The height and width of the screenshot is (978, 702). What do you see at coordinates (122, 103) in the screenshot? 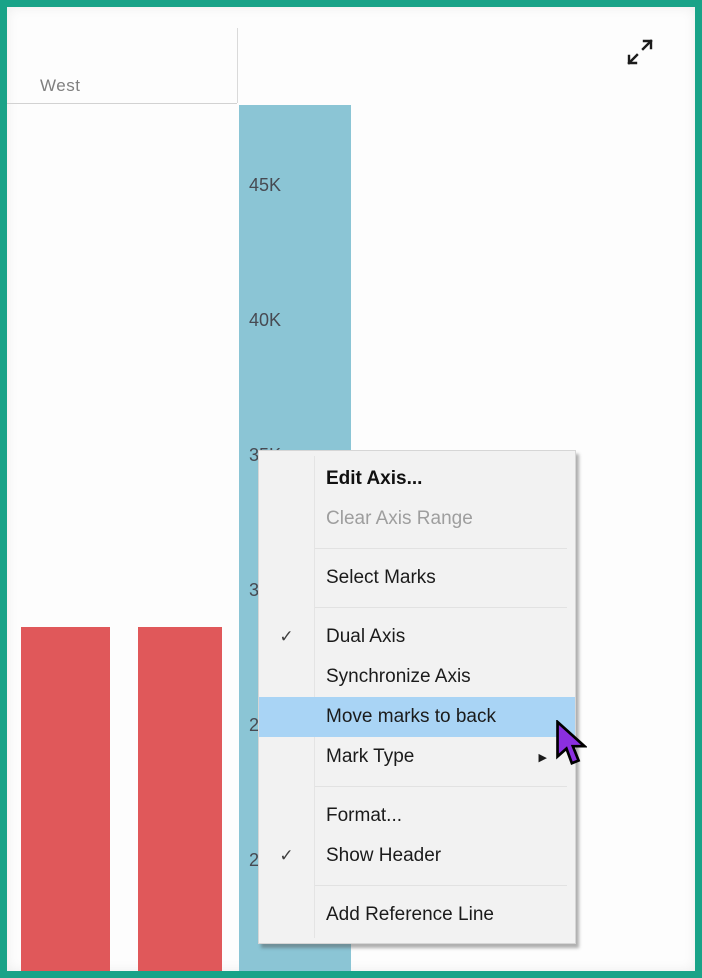
I see `header-divider` at bounding box center [122, 103].